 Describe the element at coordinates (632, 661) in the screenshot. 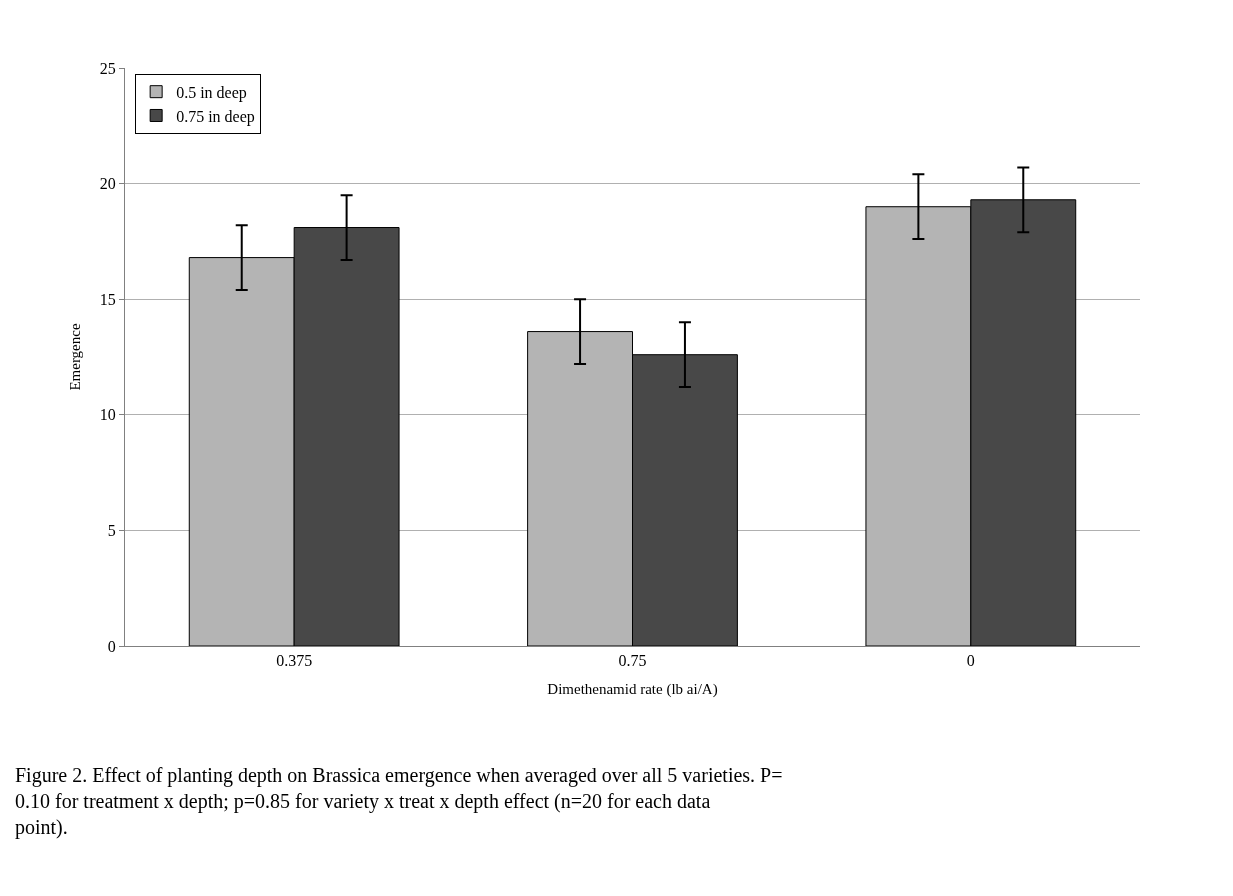

I see `x-tick-label: 0.75` at that location.